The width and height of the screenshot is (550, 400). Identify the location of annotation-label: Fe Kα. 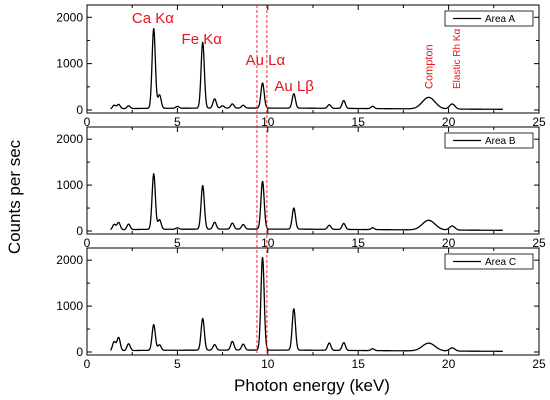
(202, 39).